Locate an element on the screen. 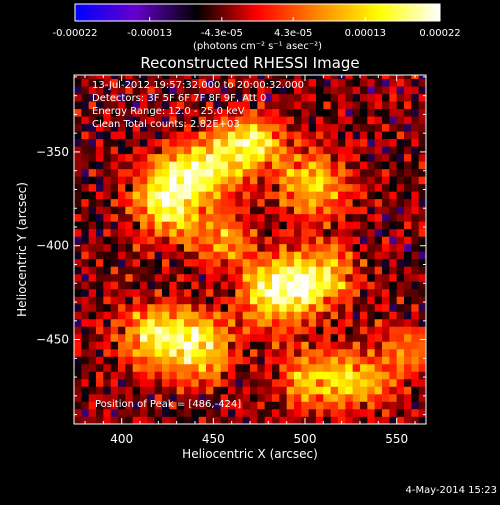 This screenshot has width=500, height=505. x-tick-label: 500 is located at coordinates (305, 439).